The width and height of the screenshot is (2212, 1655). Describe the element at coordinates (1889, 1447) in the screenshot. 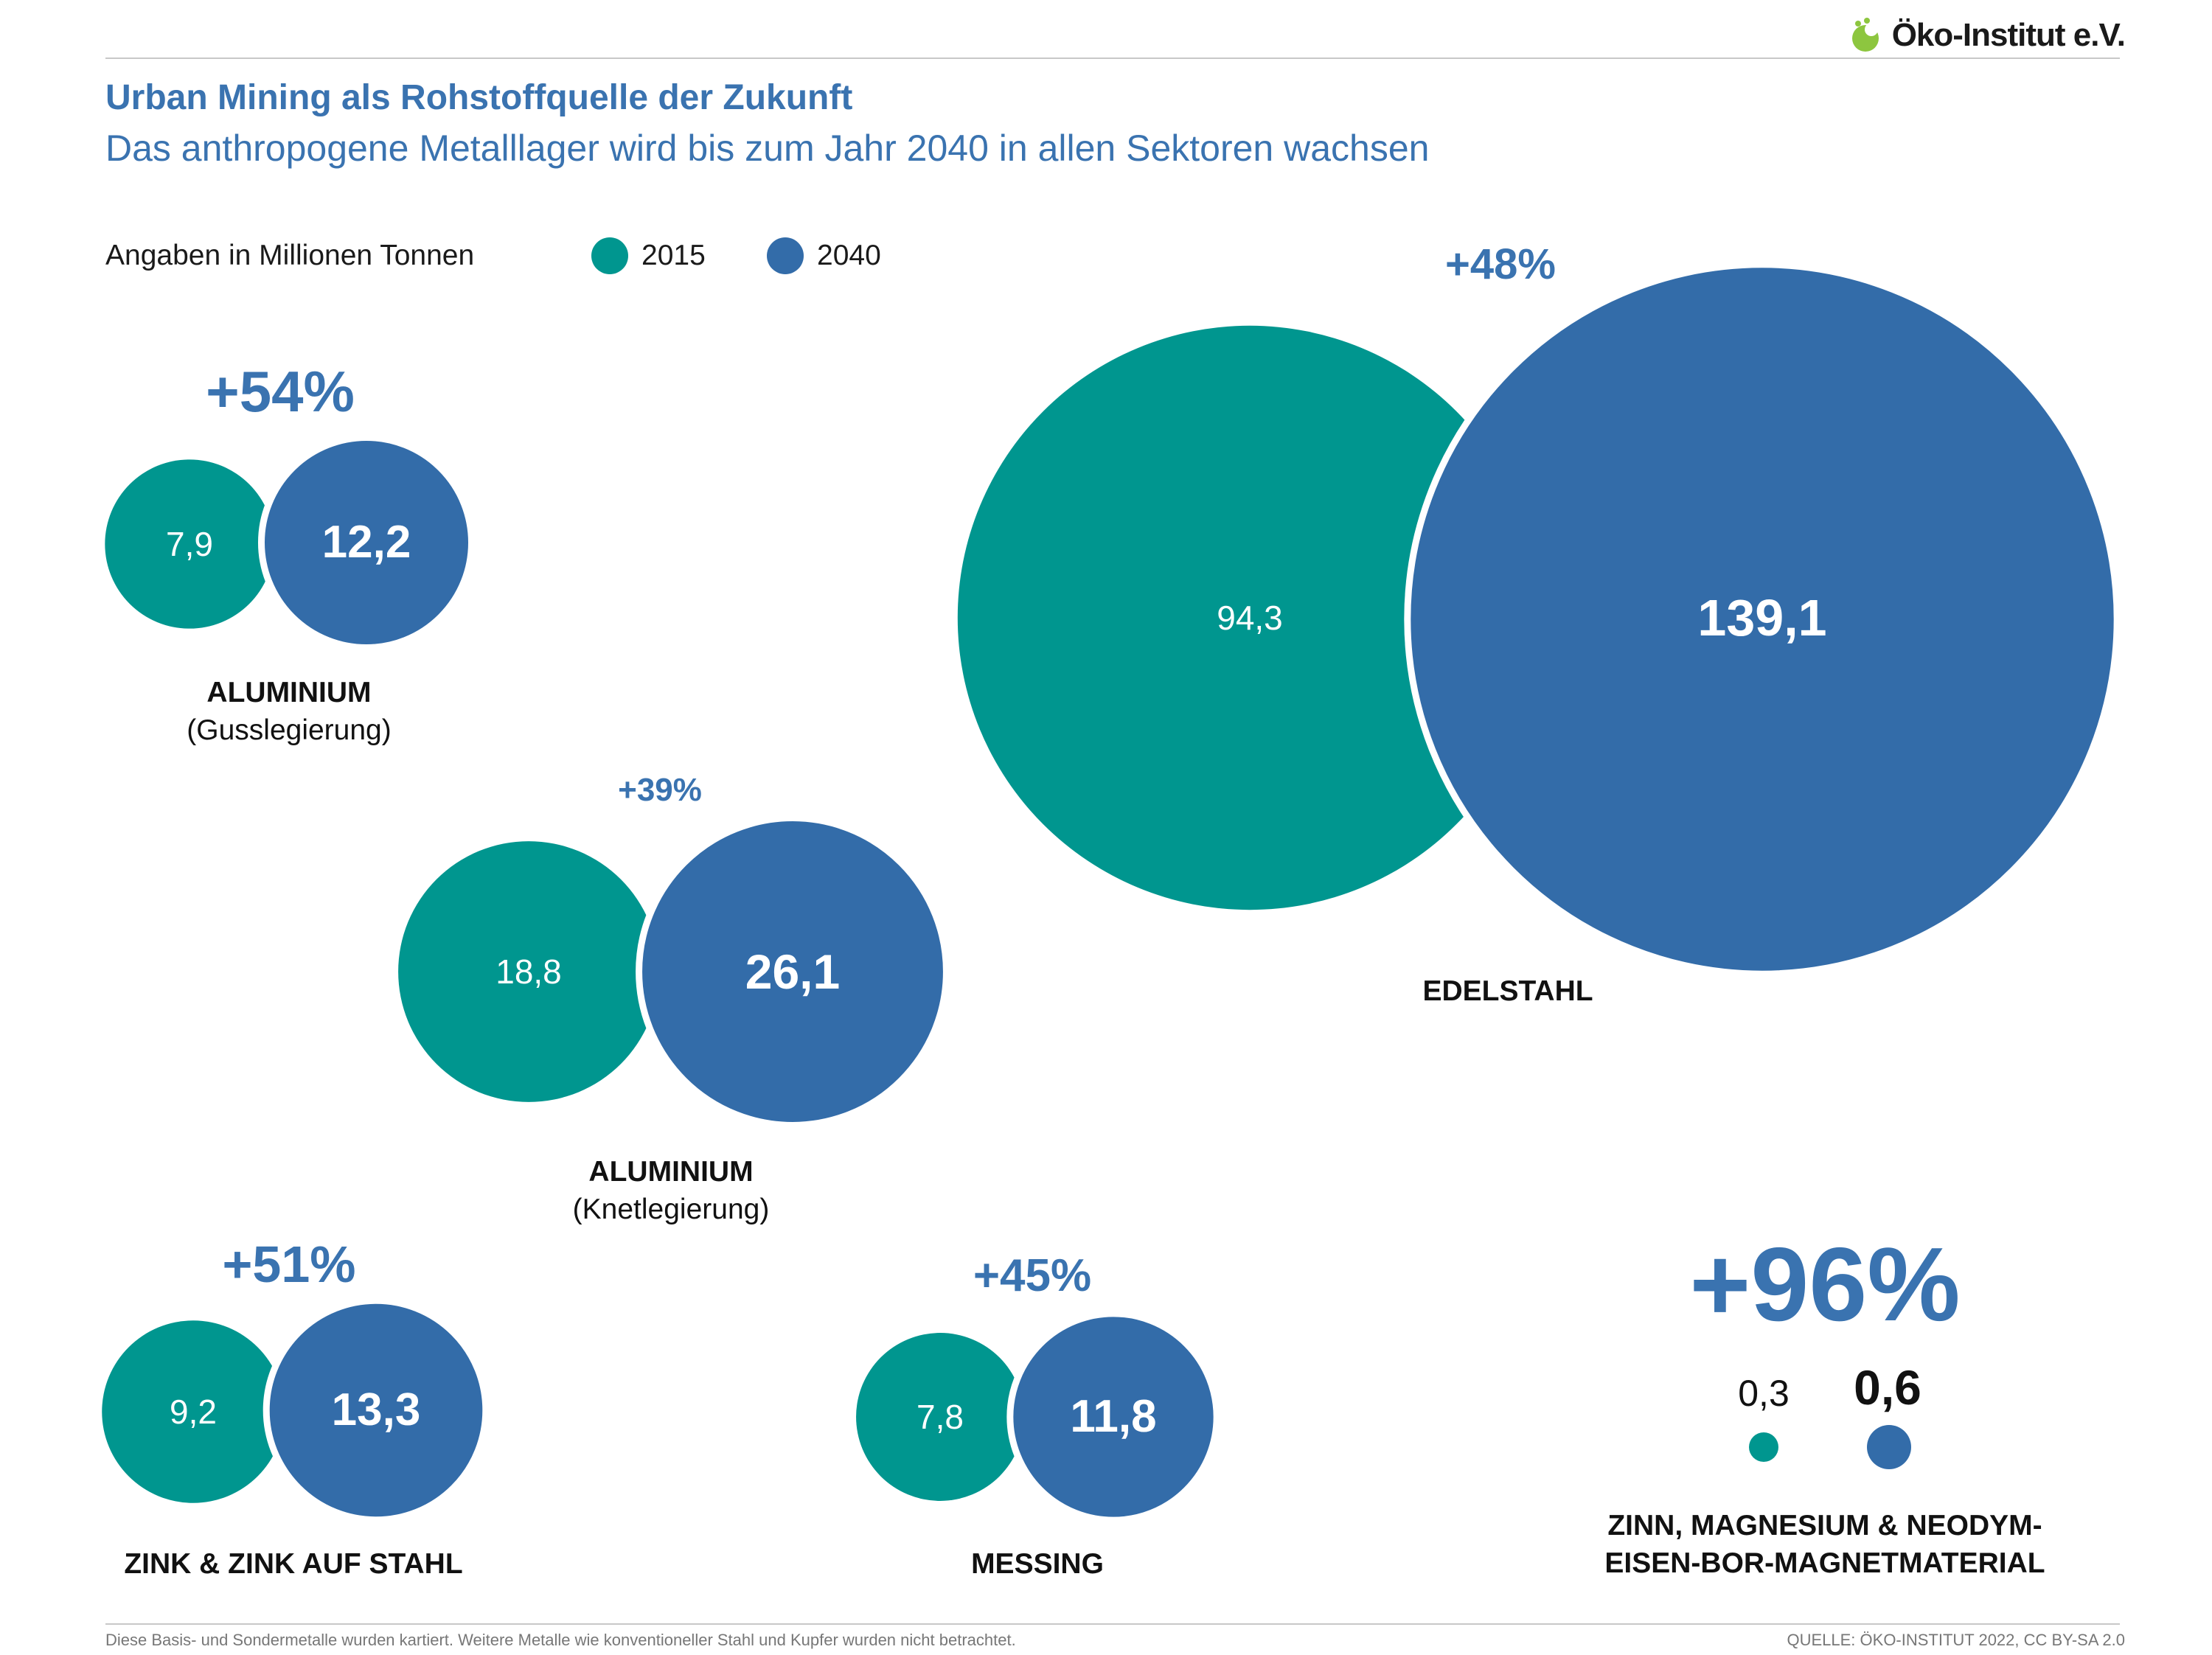

I see `bubble-2040-zinn` at that location.